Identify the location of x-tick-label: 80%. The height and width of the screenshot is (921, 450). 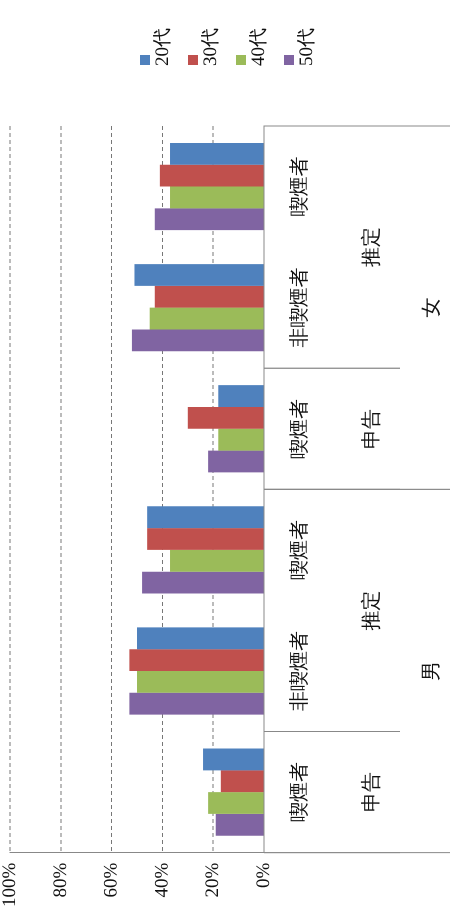
(60, 880).